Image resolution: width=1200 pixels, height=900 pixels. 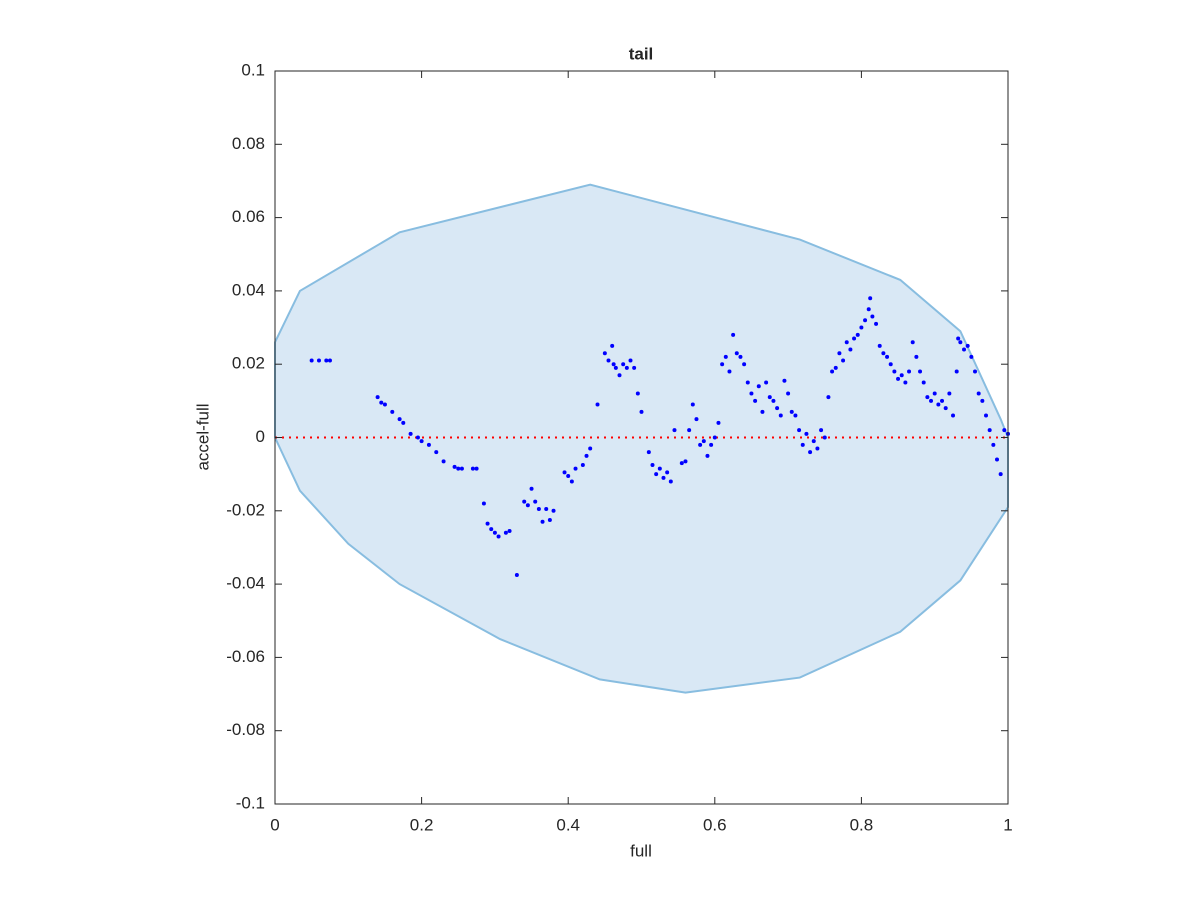 I want to click on x-tick-label: 0.4, so click(x=568, y=824).